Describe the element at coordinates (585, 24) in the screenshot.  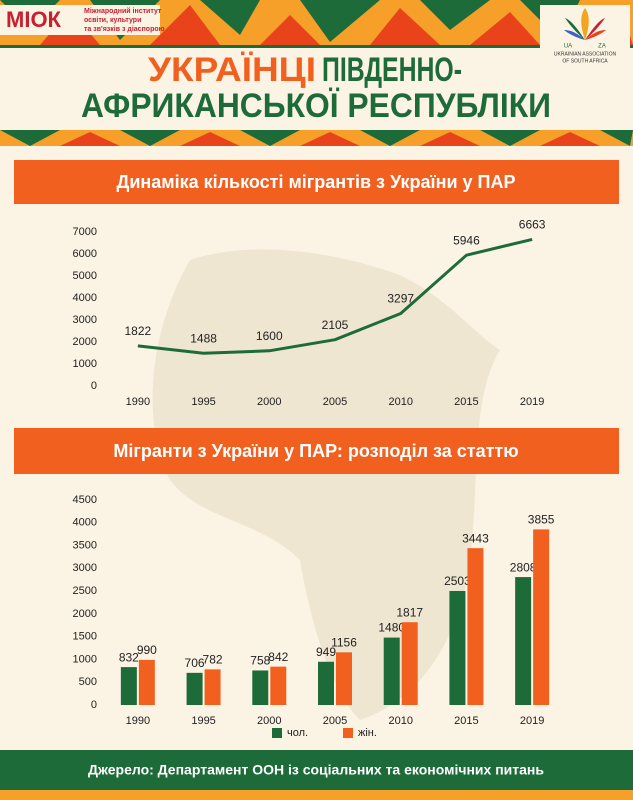
I see `logo-right-icon` at that location.